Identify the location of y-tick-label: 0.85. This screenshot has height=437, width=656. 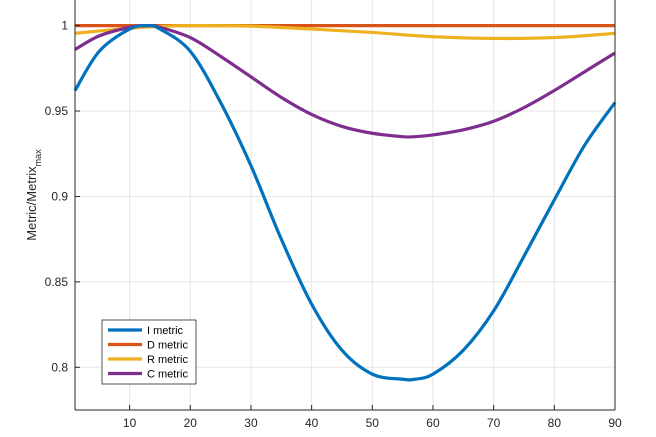
(57, 282).